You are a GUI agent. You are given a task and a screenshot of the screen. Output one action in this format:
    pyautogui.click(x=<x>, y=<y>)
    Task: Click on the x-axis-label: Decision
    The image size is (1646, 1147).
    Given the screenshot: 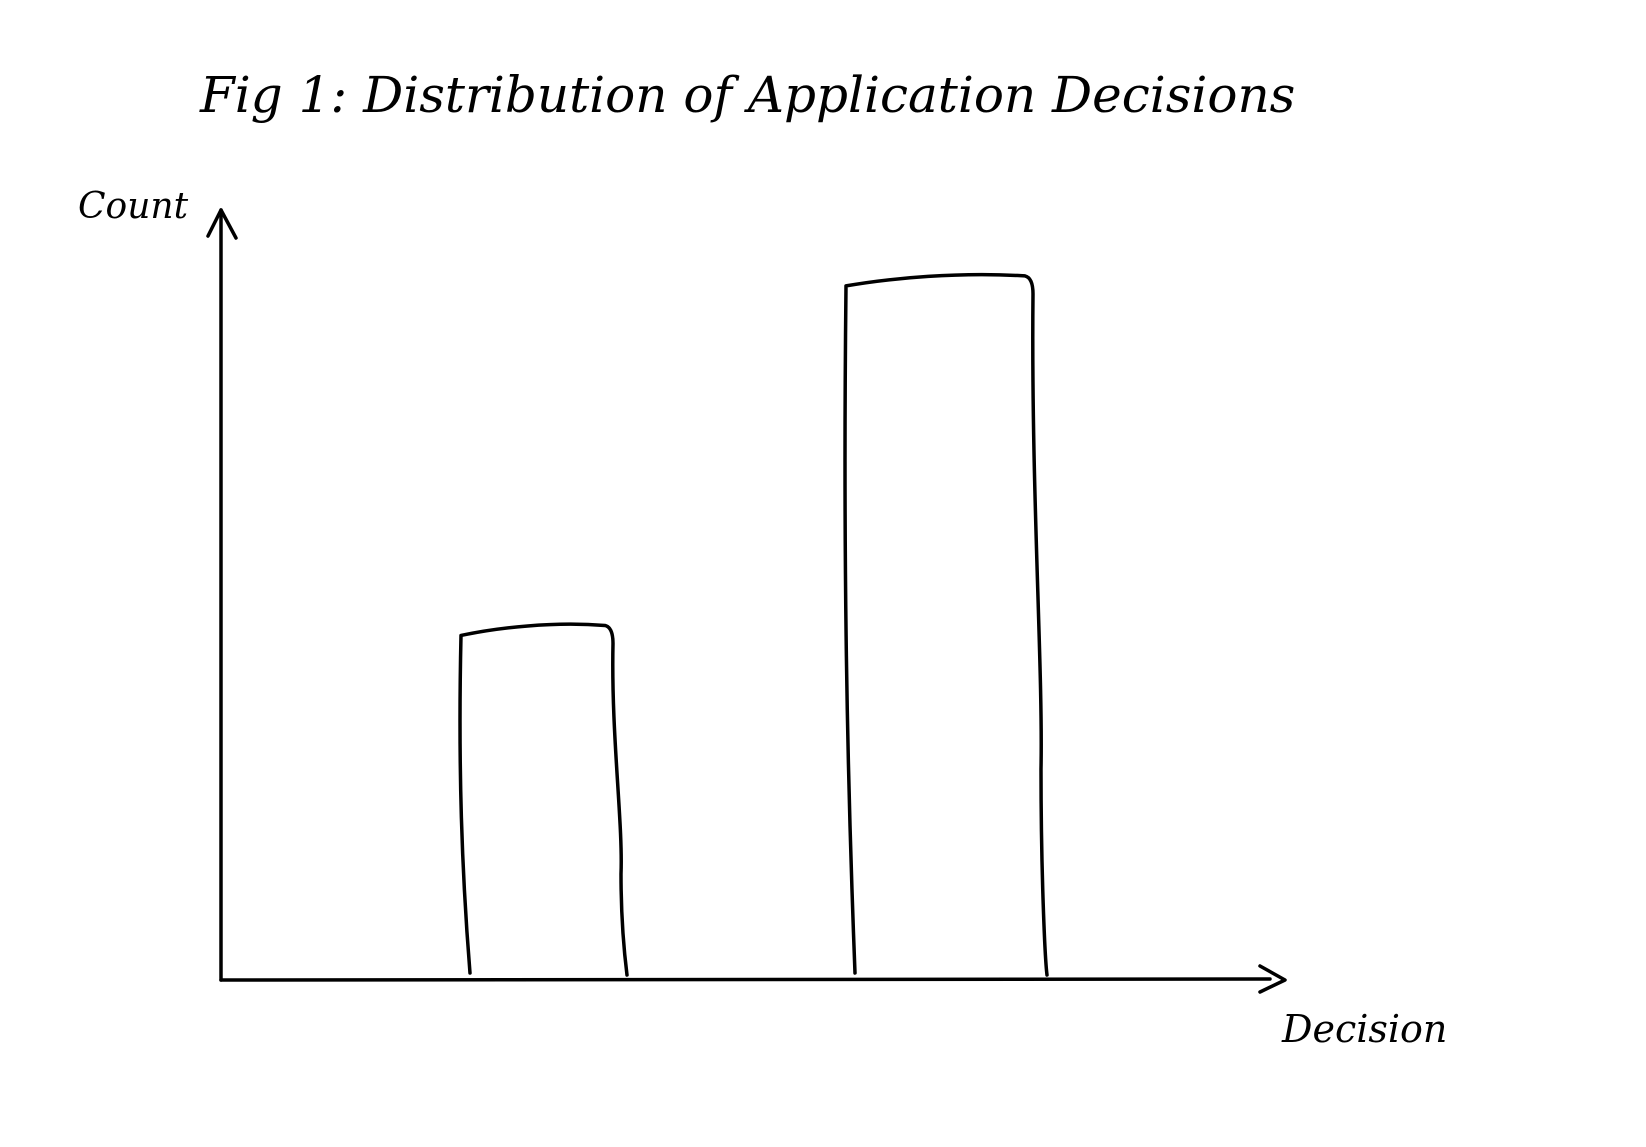 What is the action you would take?
    pyautogui.click(x=1364, y=1029)
    